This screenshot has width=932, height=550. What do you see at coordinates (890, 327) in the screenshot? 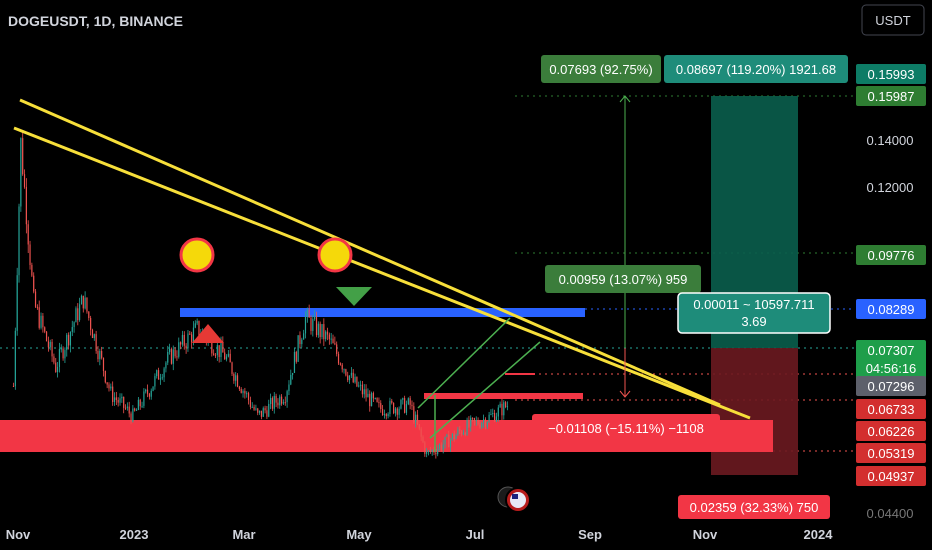
I see `y-axis: 0.14000 0.12000 0.04400` at bounding box center [890, 327].